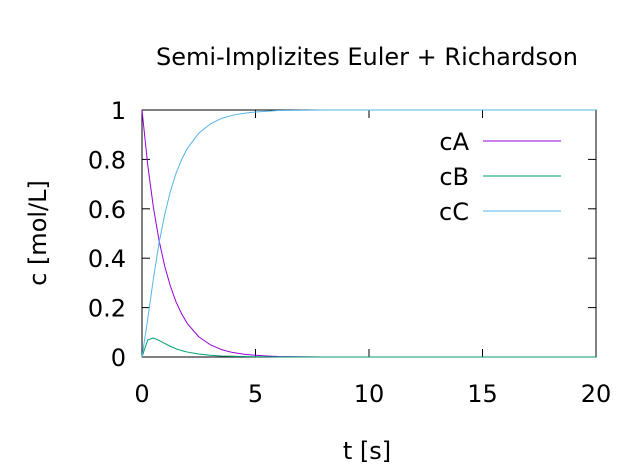 The image size is (640, 476). What do you see at coordinates (454, 142) in the screenshot?
I see `legend-label-cA: cA` at bounding box center [454, 142].